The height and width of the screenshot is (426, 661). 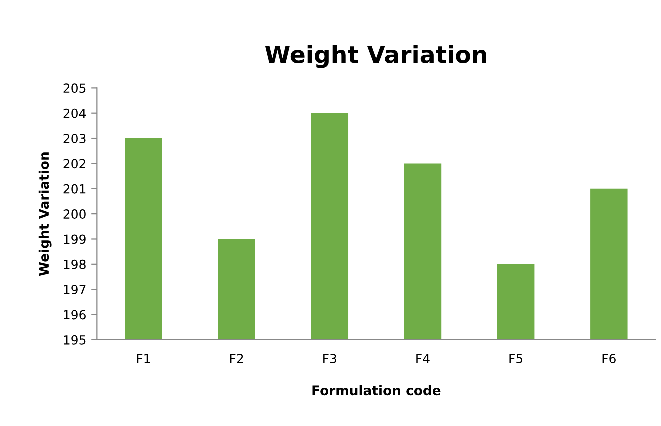 What do you see at coordinates (75, 164) in the screenshot?
I see `y-tick-label: 202` at bounding box center [75, 164].